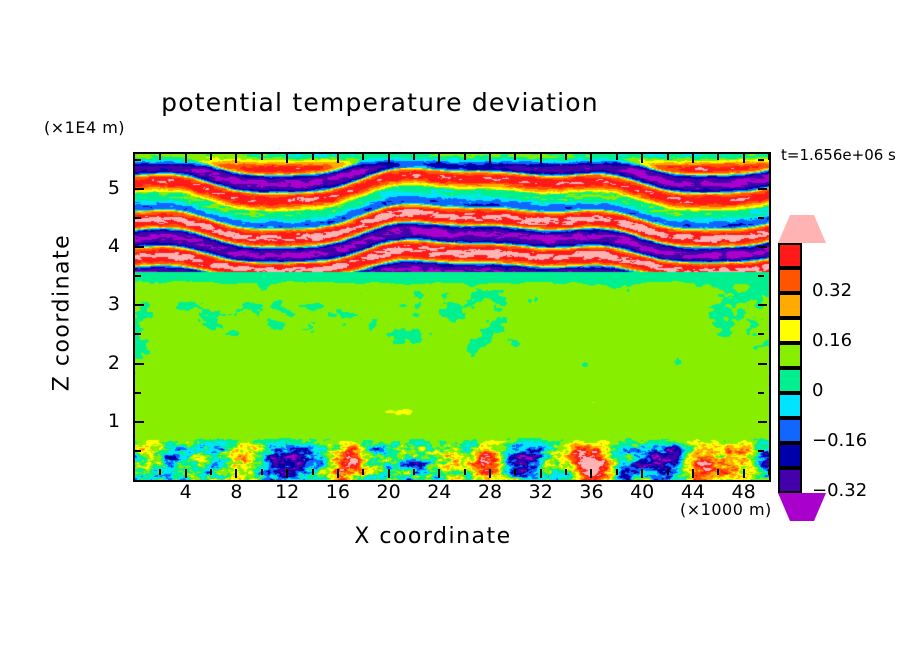 This screenshot has height=654, width=904. What do you see at coordinates (840, 440) in the screenshot?
I see `colorbar-tick-label: −0.16` at bounding box center [840, 440].